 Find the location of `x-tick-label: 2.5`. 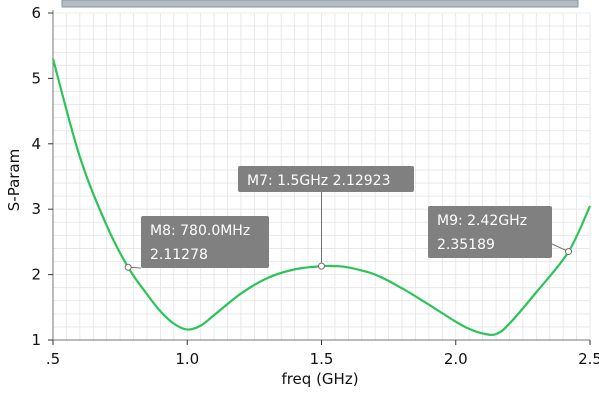

x-tick-label: 2.5 is located at coordinates (588, 359).